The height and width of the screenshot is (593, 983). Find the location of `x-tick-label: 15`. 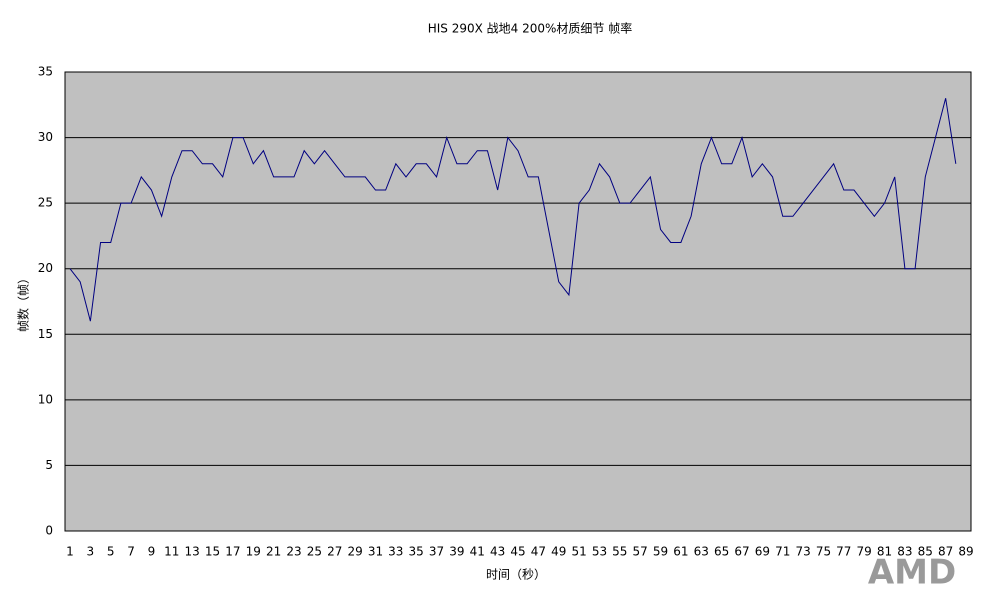

x-tick-label: 15 is located at coordinates (212, 552).